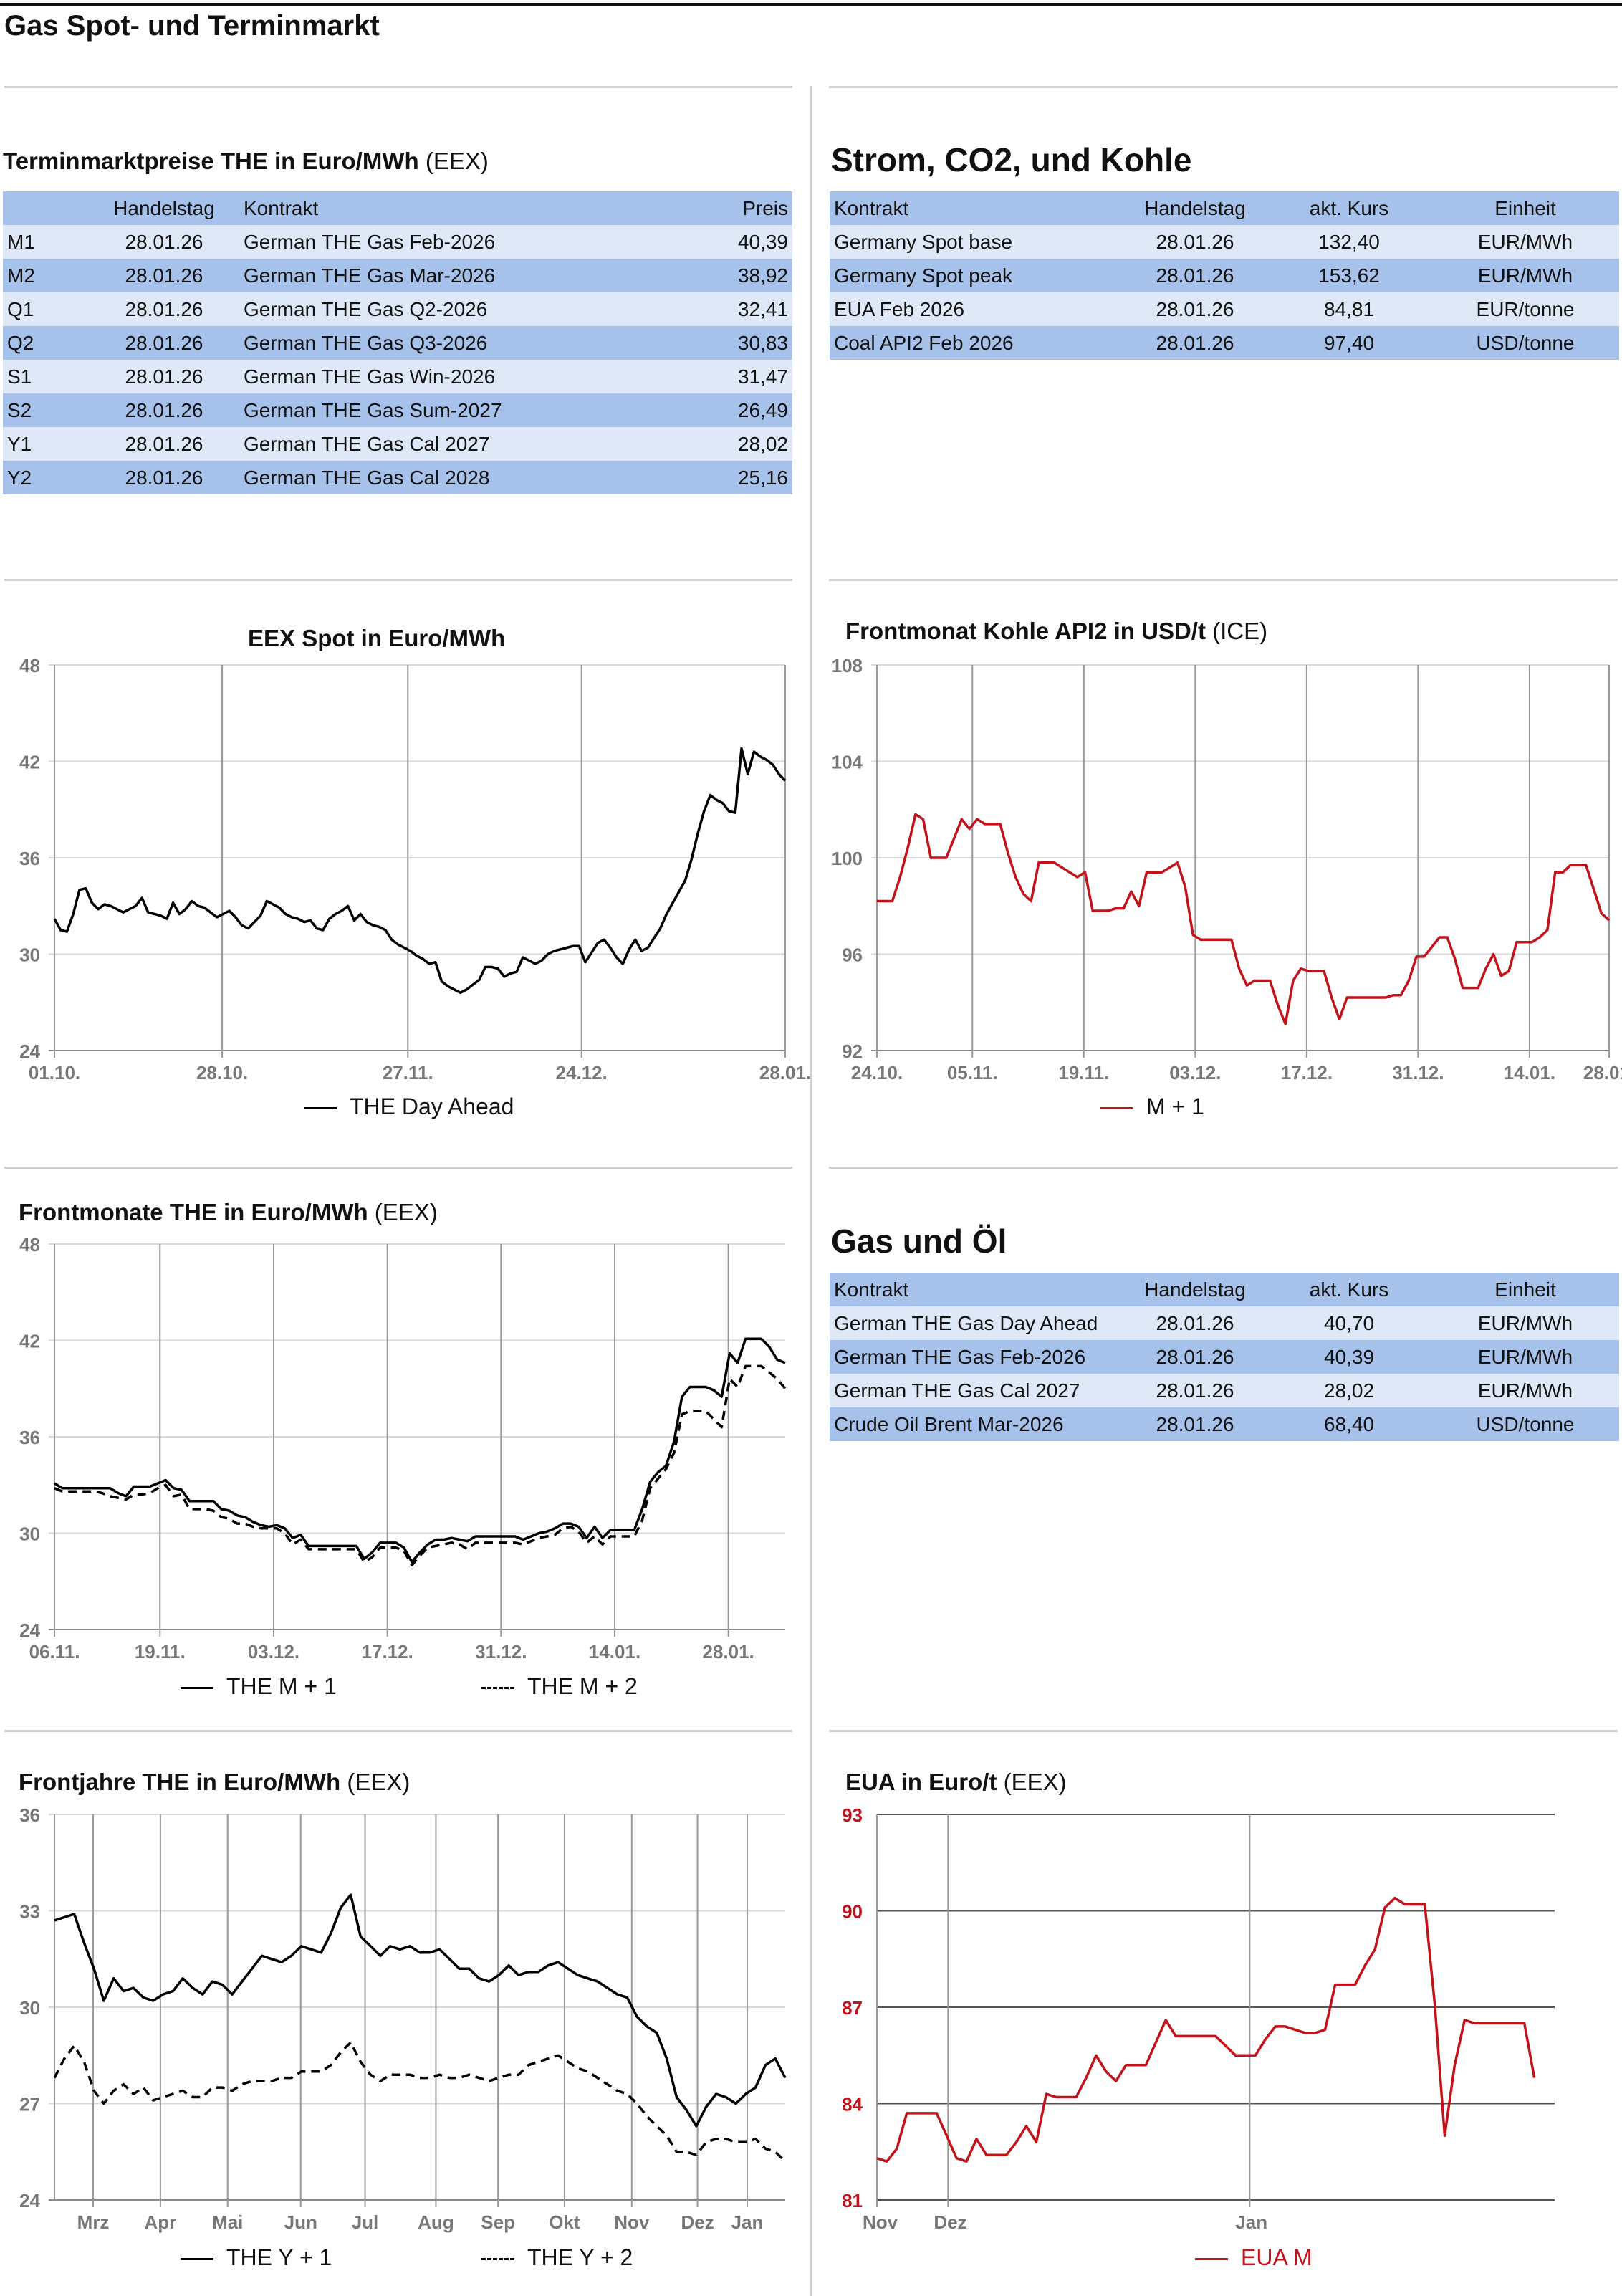  Describe the element at coordinates (811, 1191) in the screenshot. I see `divider-vertical` at that location.